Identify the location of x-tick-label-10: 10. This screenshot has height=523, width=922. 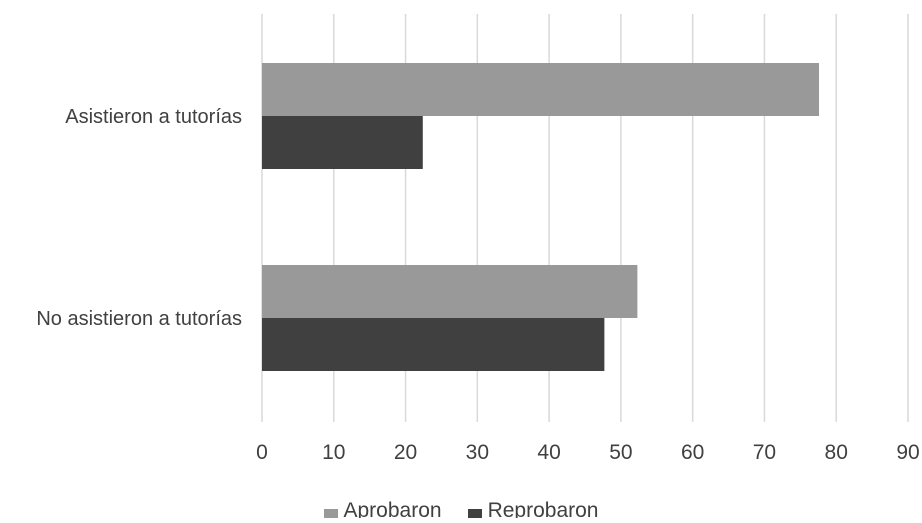
(333, 452).